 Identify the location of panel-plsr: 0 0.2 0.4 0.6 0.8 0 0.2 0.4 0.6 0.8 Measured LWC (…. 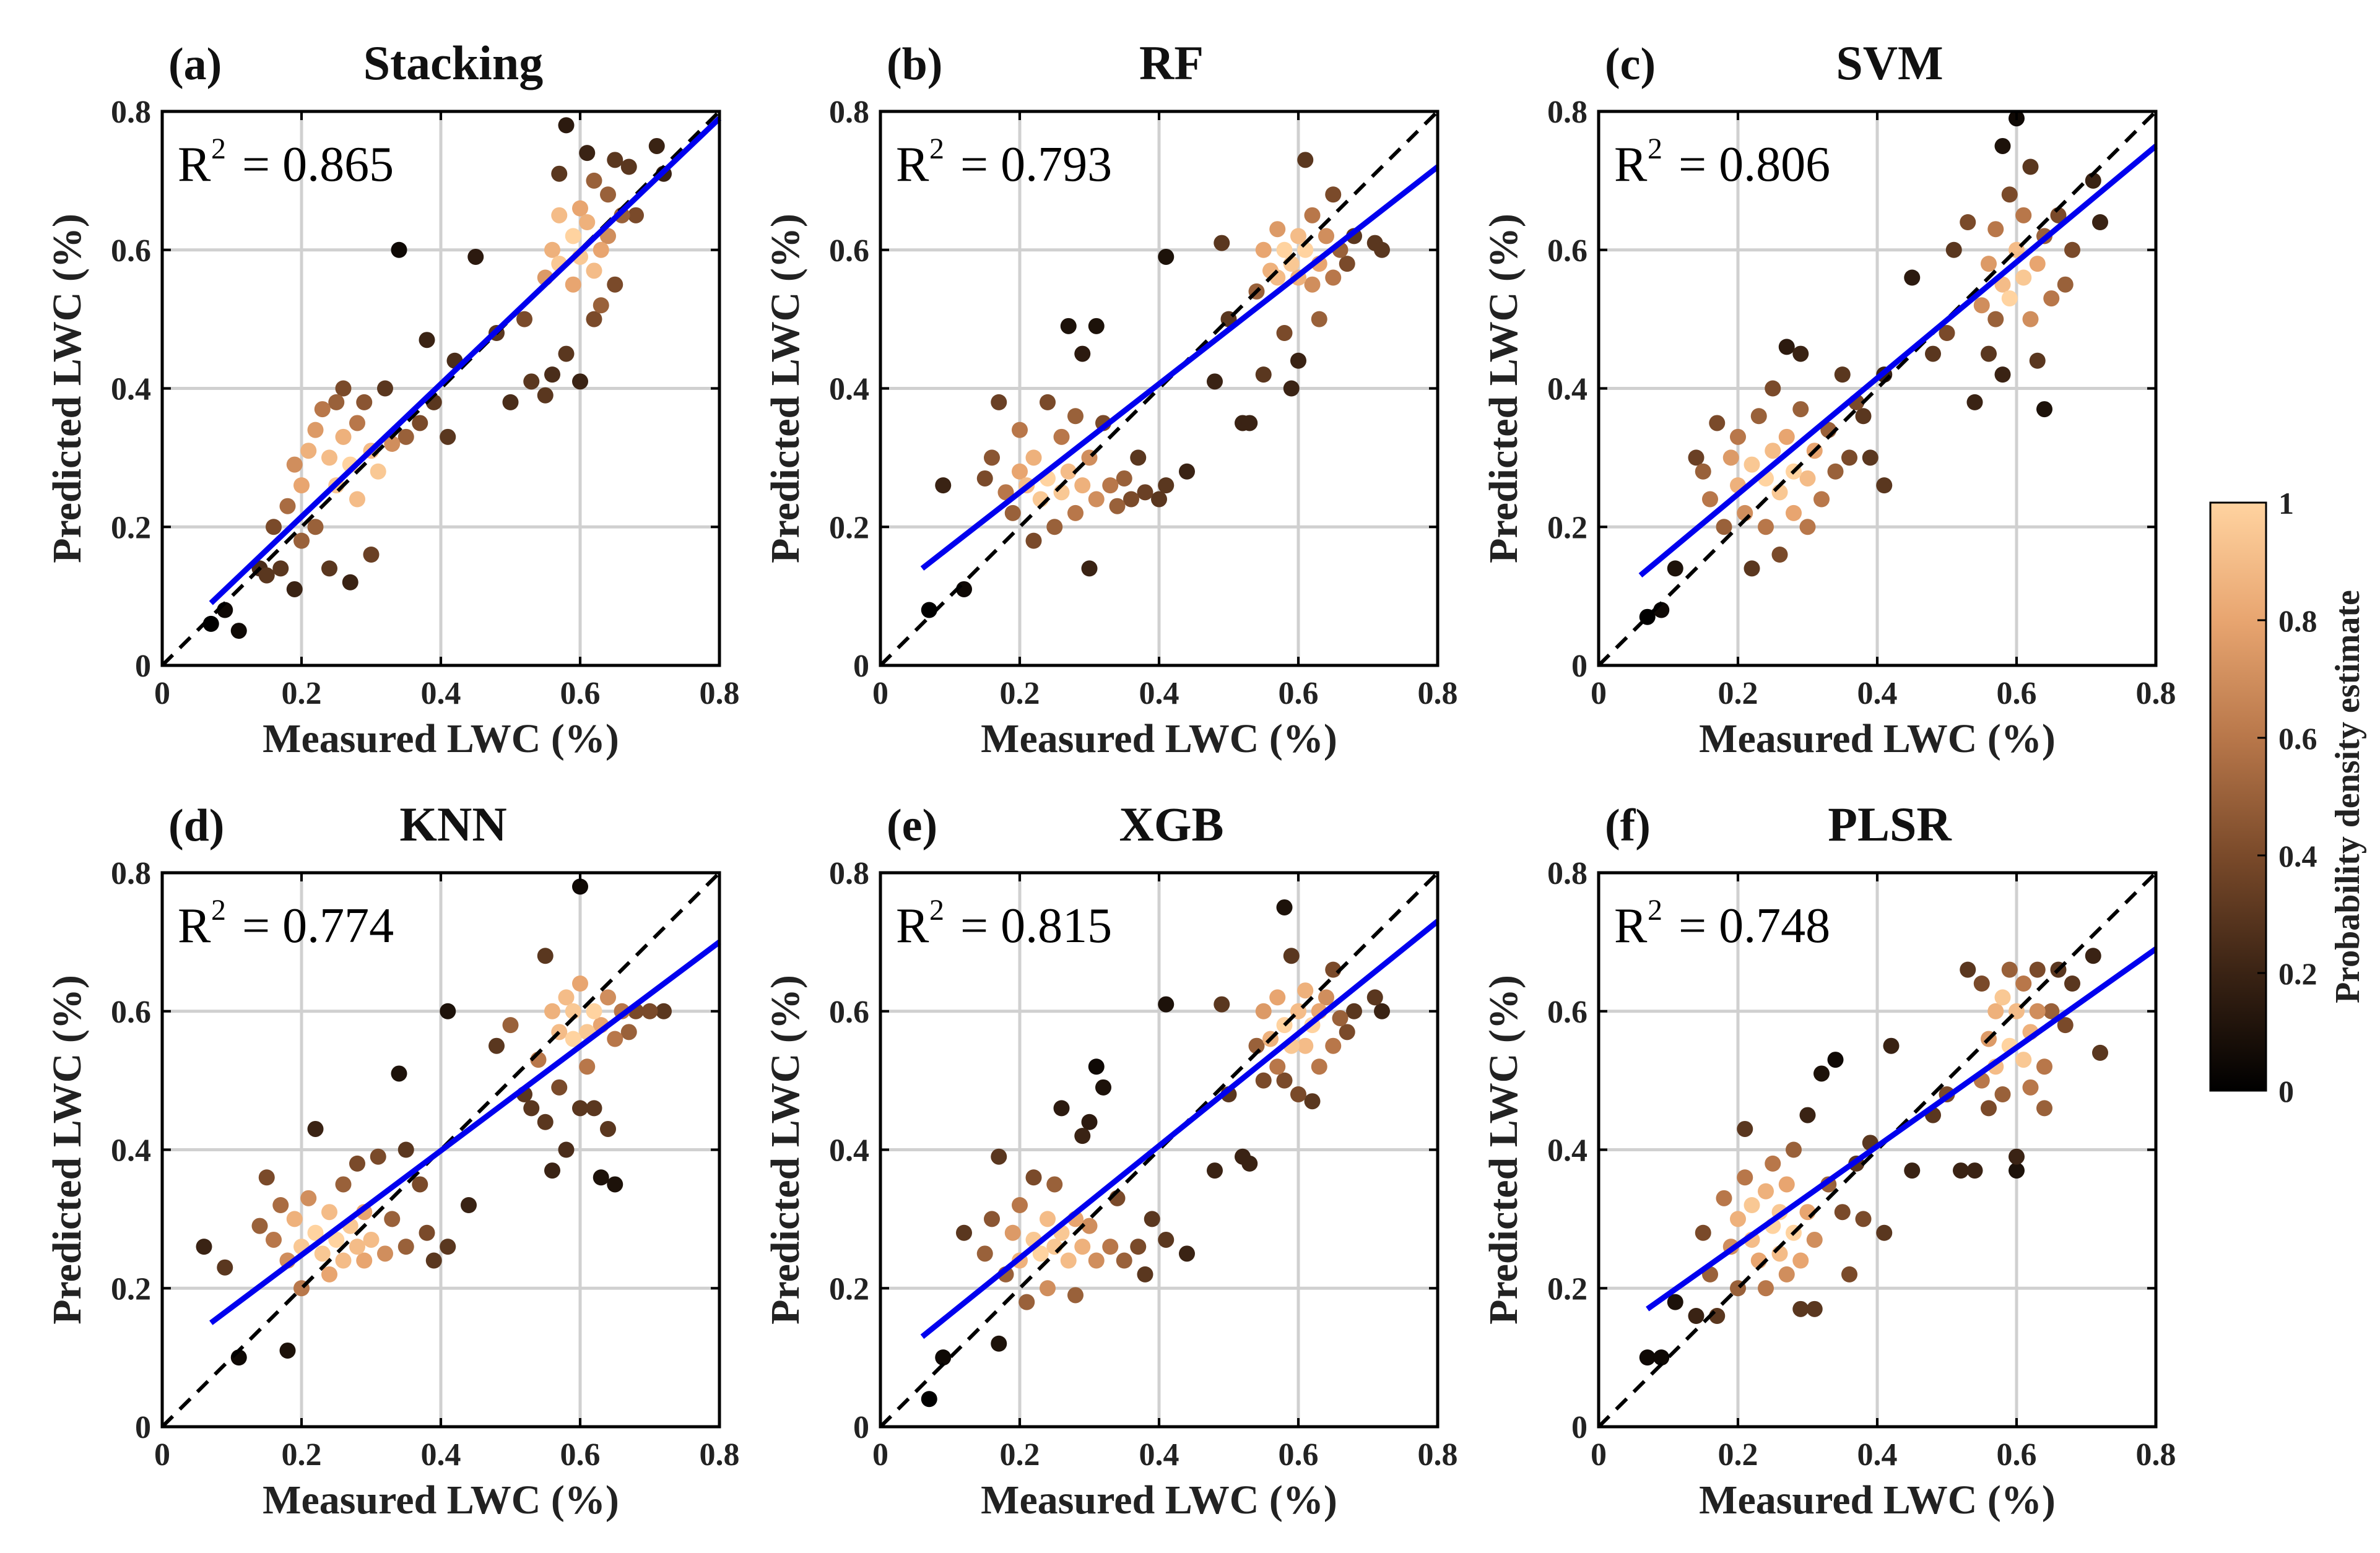
(1828, 1160).